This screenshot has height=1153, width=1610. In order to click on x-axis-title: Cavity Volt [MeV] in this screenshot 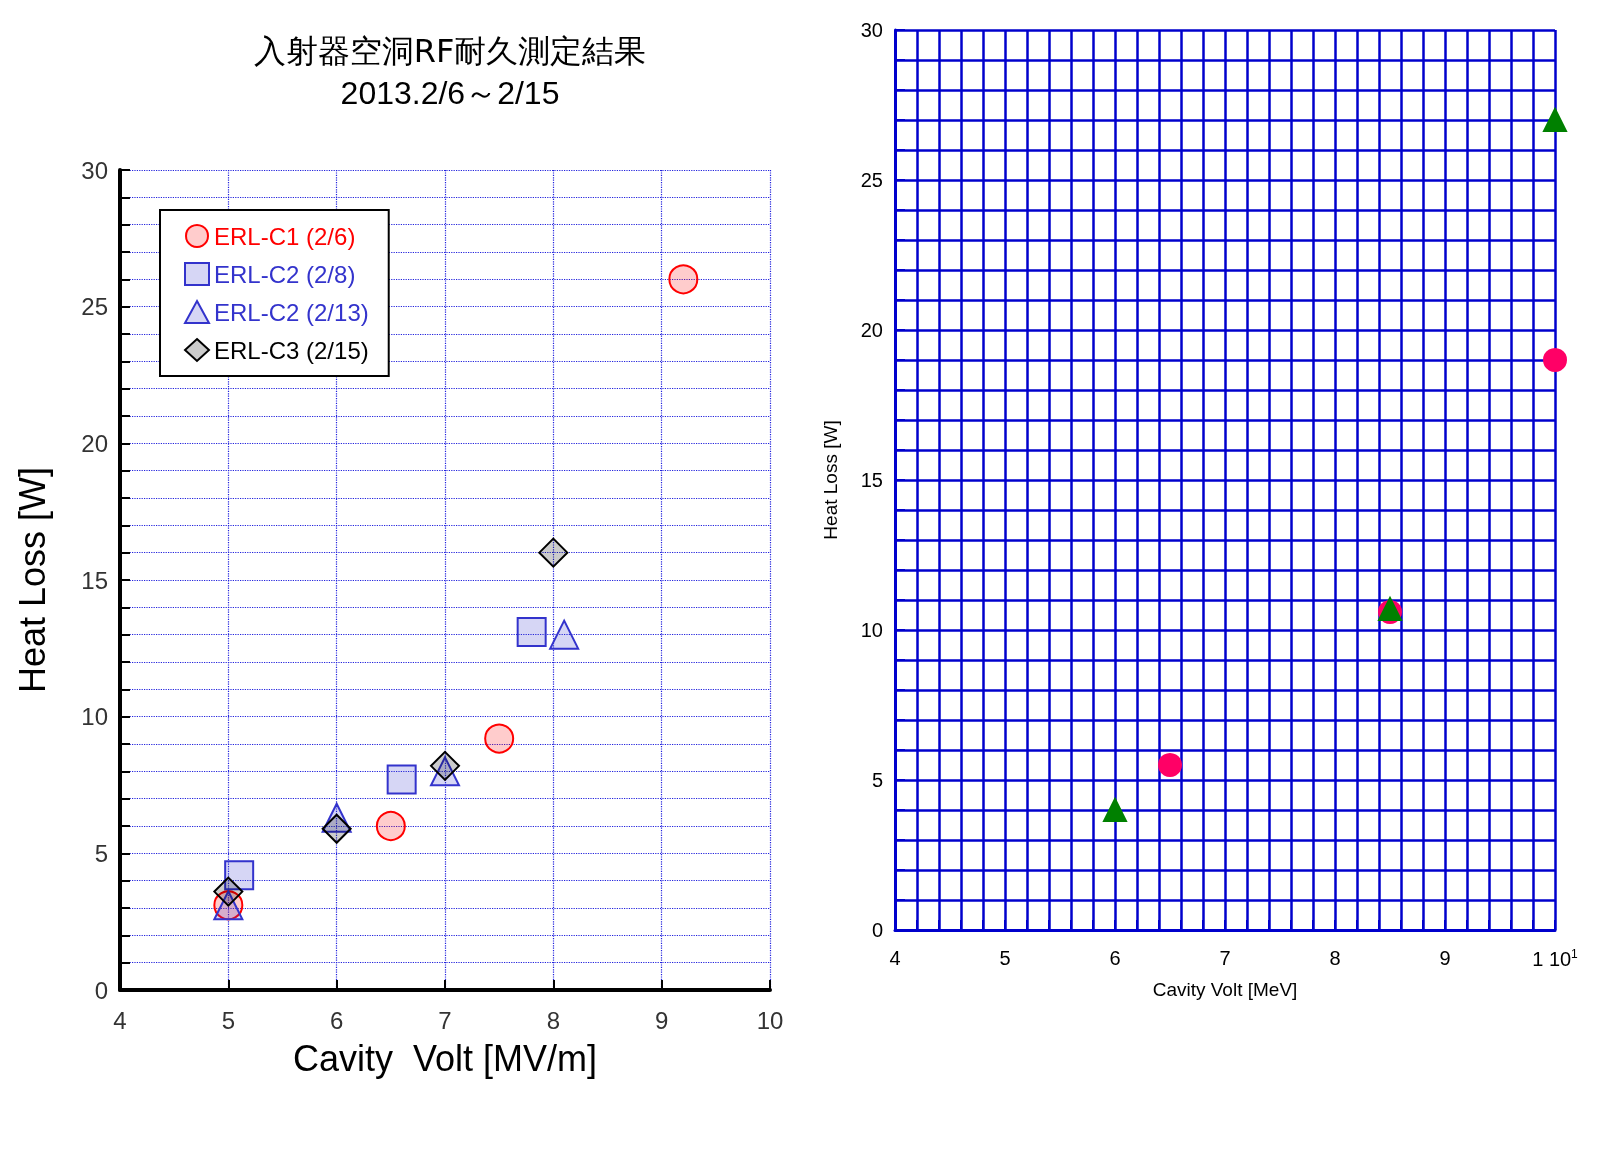, I will do `click(1225, 989)`.